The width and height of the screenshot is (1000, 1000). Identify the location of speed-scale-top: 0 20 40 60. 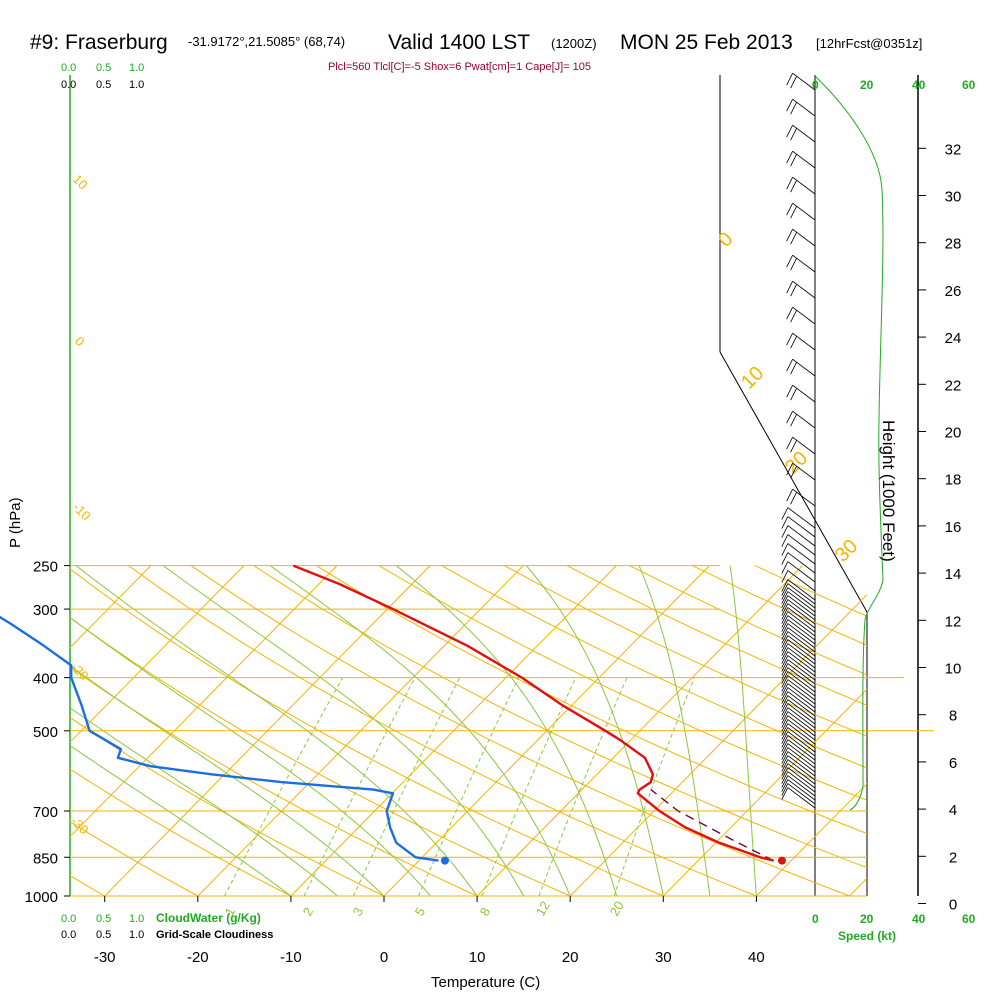
(894, 85).